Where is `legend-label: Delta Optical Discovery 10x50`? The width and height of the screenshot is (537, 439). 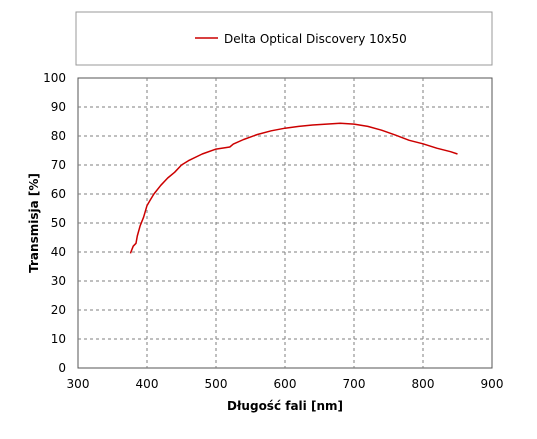 legend-label: Delta Optical Discovery 10x50 is located at coordinates (315, 39).